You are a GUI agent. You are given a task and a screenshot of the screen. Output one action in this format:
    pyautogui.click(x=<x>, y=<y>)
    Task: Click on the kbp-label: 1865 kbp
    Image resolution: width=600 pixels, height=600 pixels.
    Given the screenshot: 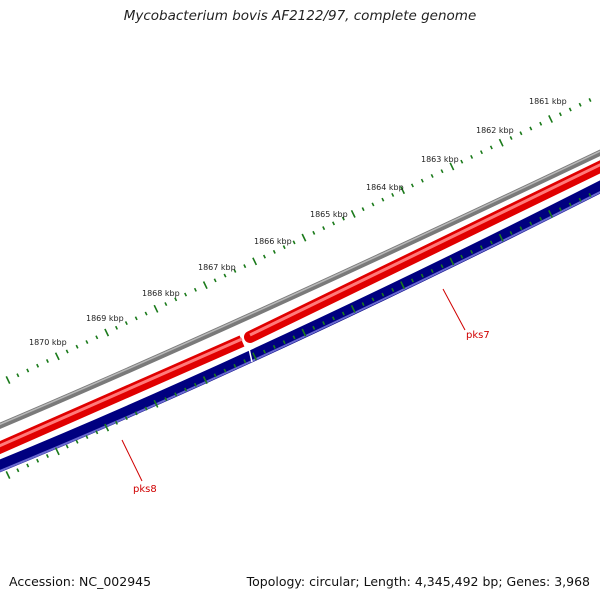 What is the action you would take?
    pyautogui.click(x=329, y=214)
    